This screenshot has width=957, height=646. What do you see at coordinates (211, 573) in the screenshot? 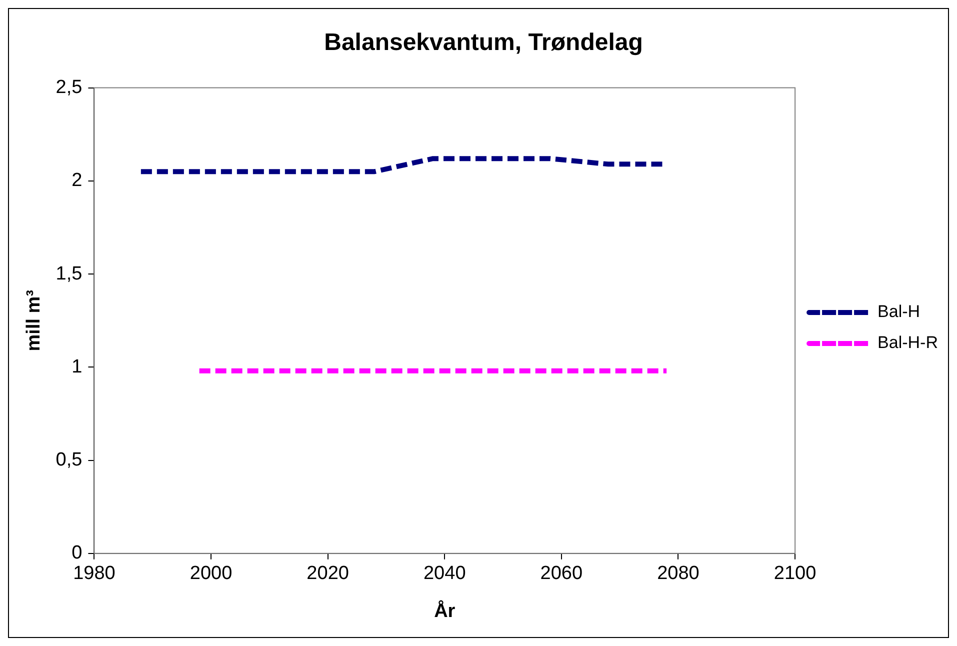
I see `x-tick-label: 2000` at bounding box center [211, 573].